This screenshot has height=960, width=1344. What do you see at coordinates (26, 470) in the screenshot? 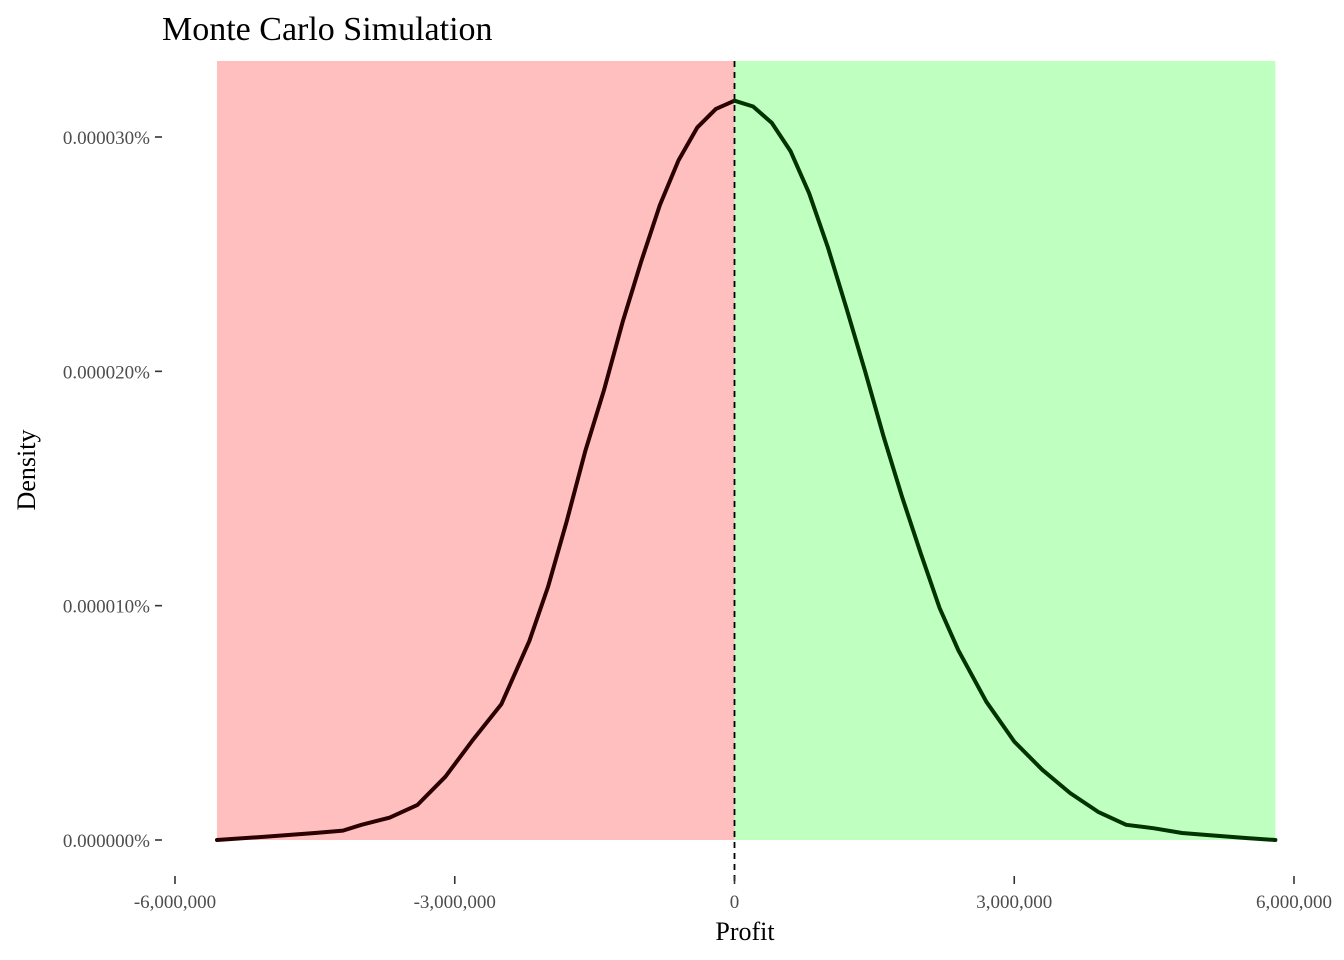
I see `y-axis-title: Density` at bounding box center [26, 470].